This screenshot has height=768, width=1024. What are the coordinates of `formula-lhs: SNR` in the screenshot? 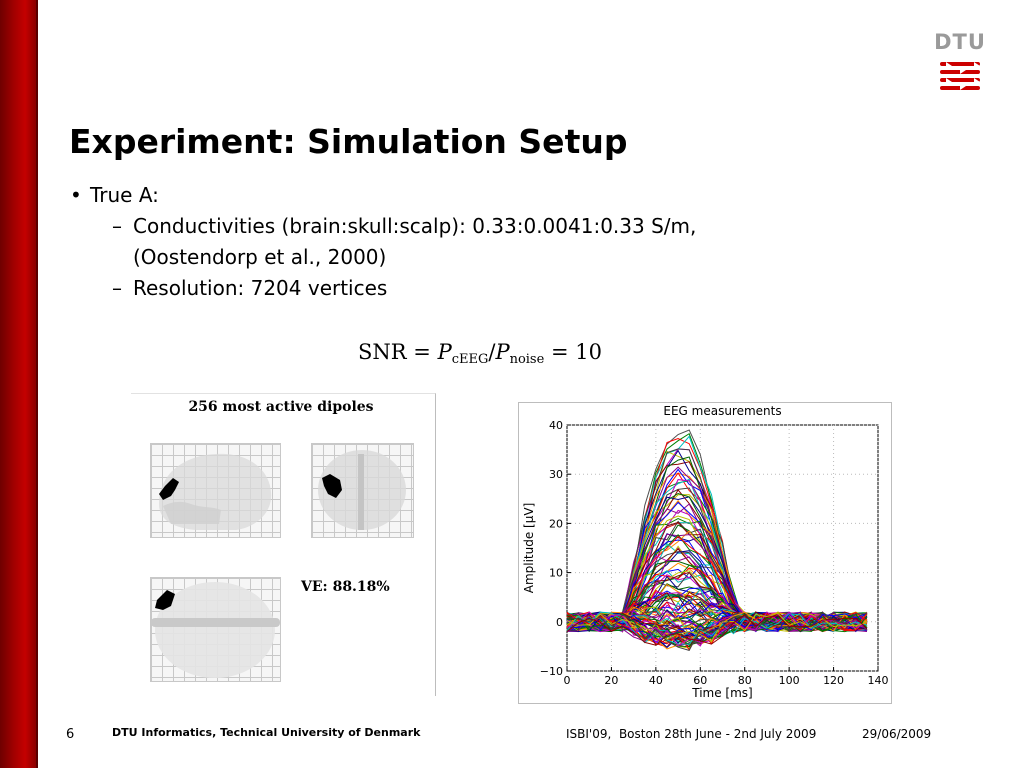 It's located at (382, 352).